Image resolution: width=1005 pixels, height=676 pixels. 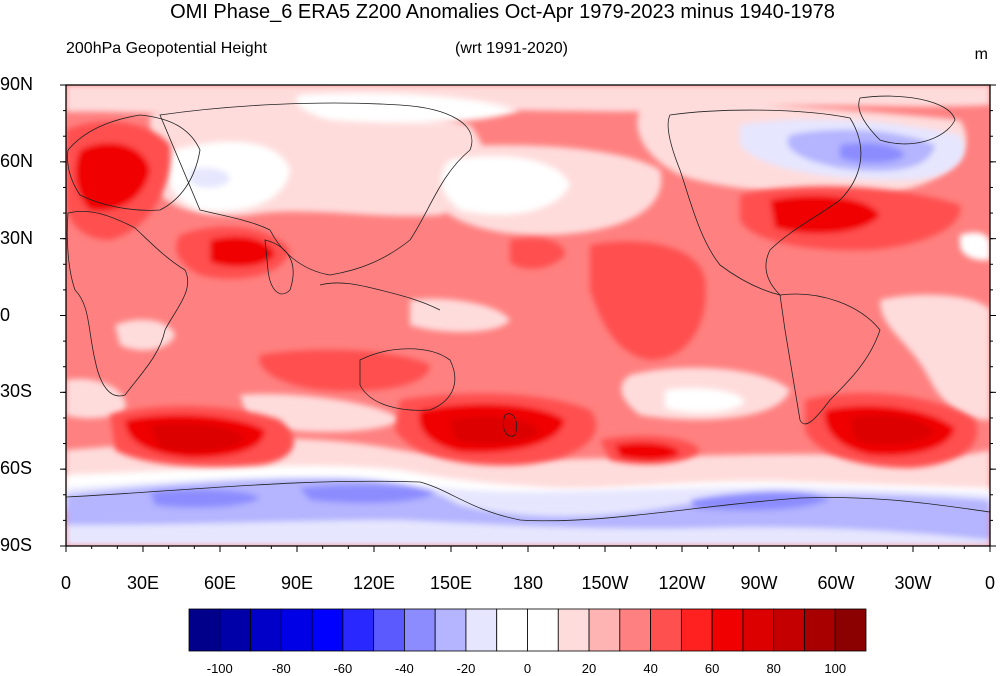 What do you see at coordinates (647, 451) in the screenshot?
I see `south-pacific-core` at bounding box center [647, 451].